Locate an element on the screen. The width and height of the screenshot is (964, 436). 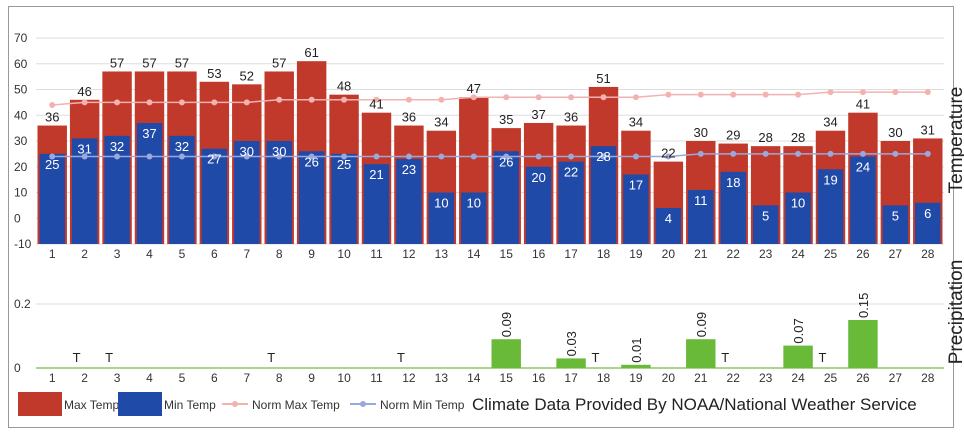
precip-x-tick-label: 14 is located at coordinates (474, 378).